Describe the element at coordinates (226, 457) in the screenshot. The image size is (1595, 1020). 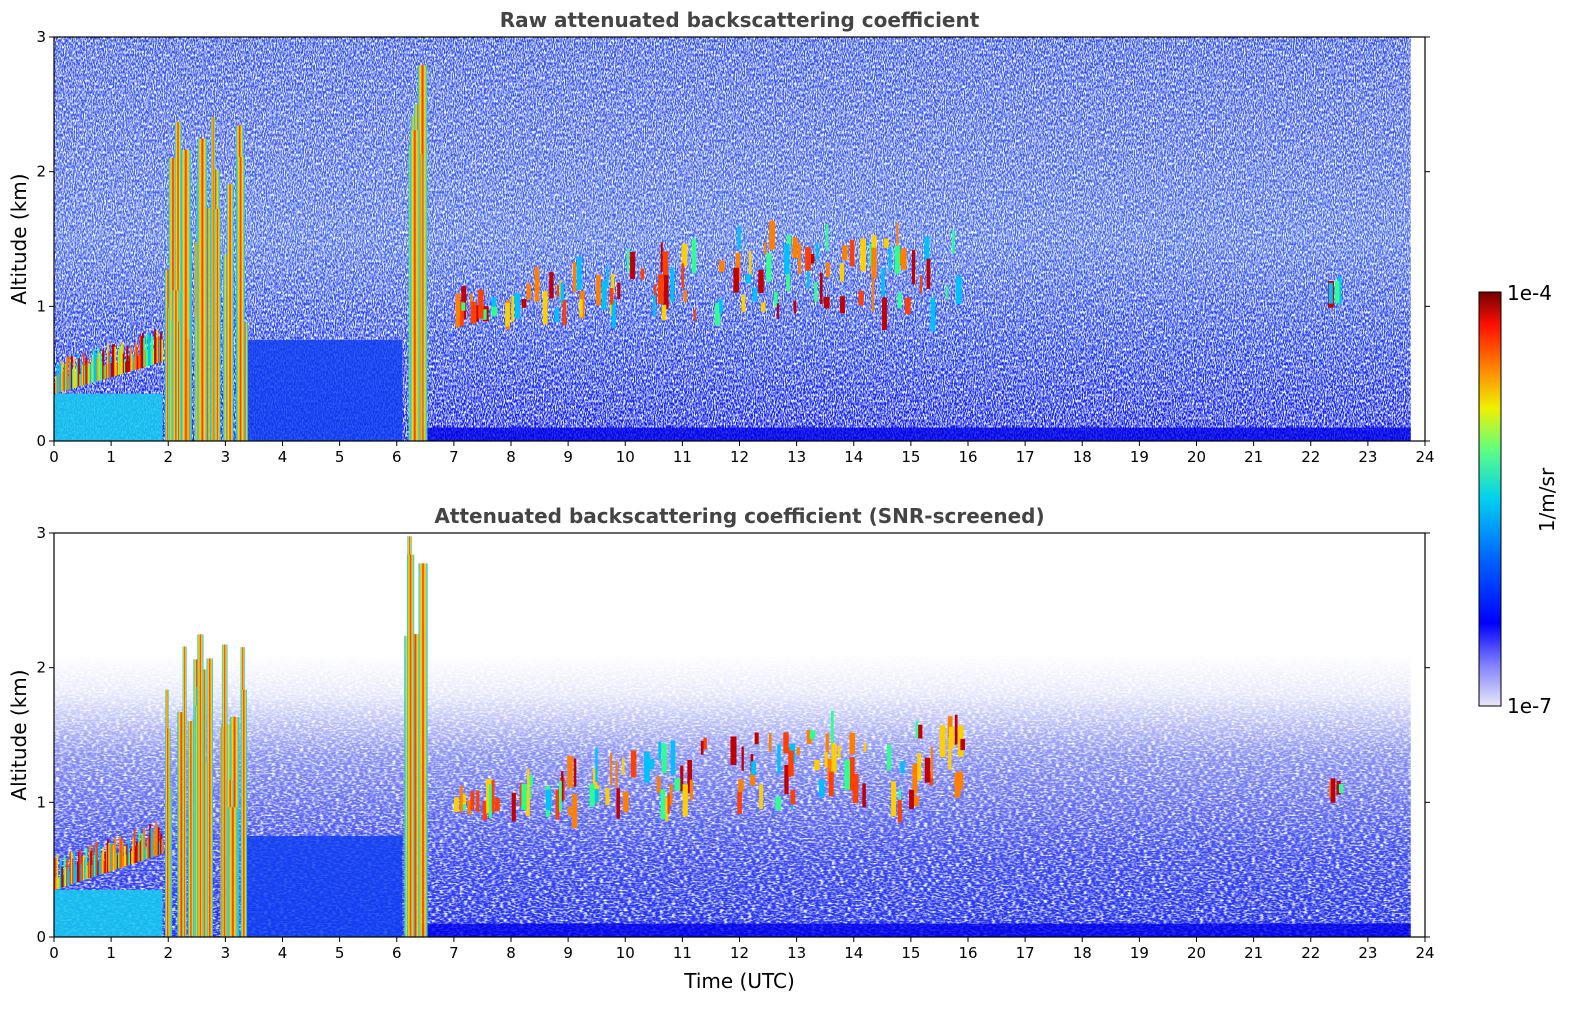
I see `x-tick-label: 3` at that location.